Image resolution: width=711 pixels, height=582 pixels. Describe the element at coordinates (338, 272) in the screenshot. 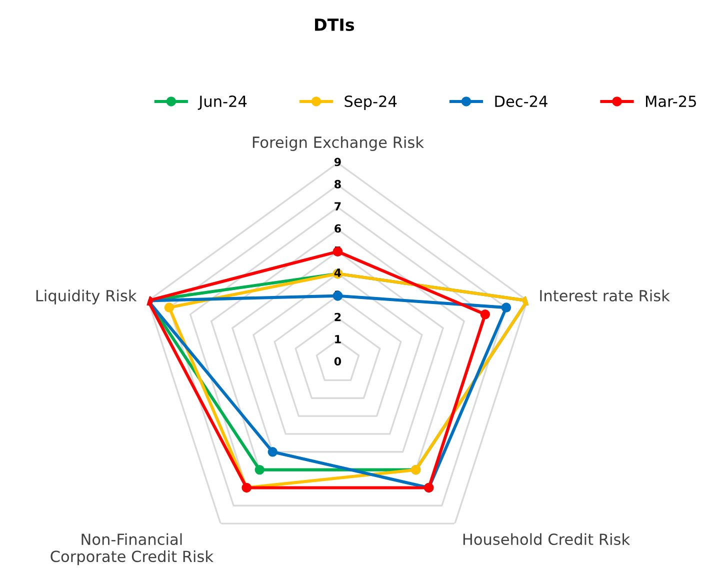

I see `y-tick-label: 4` at that location.